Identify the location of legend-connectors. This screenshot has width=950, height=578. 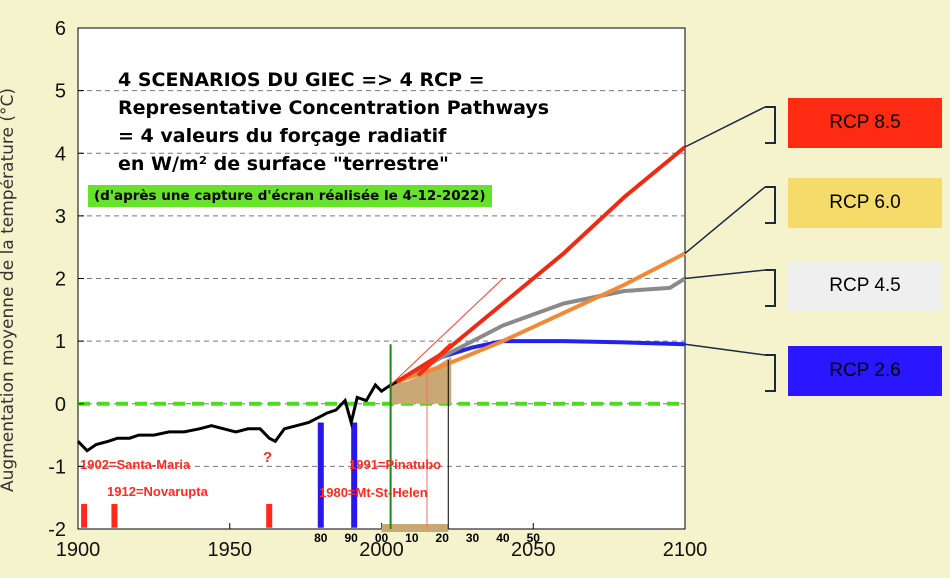
(730, 249).